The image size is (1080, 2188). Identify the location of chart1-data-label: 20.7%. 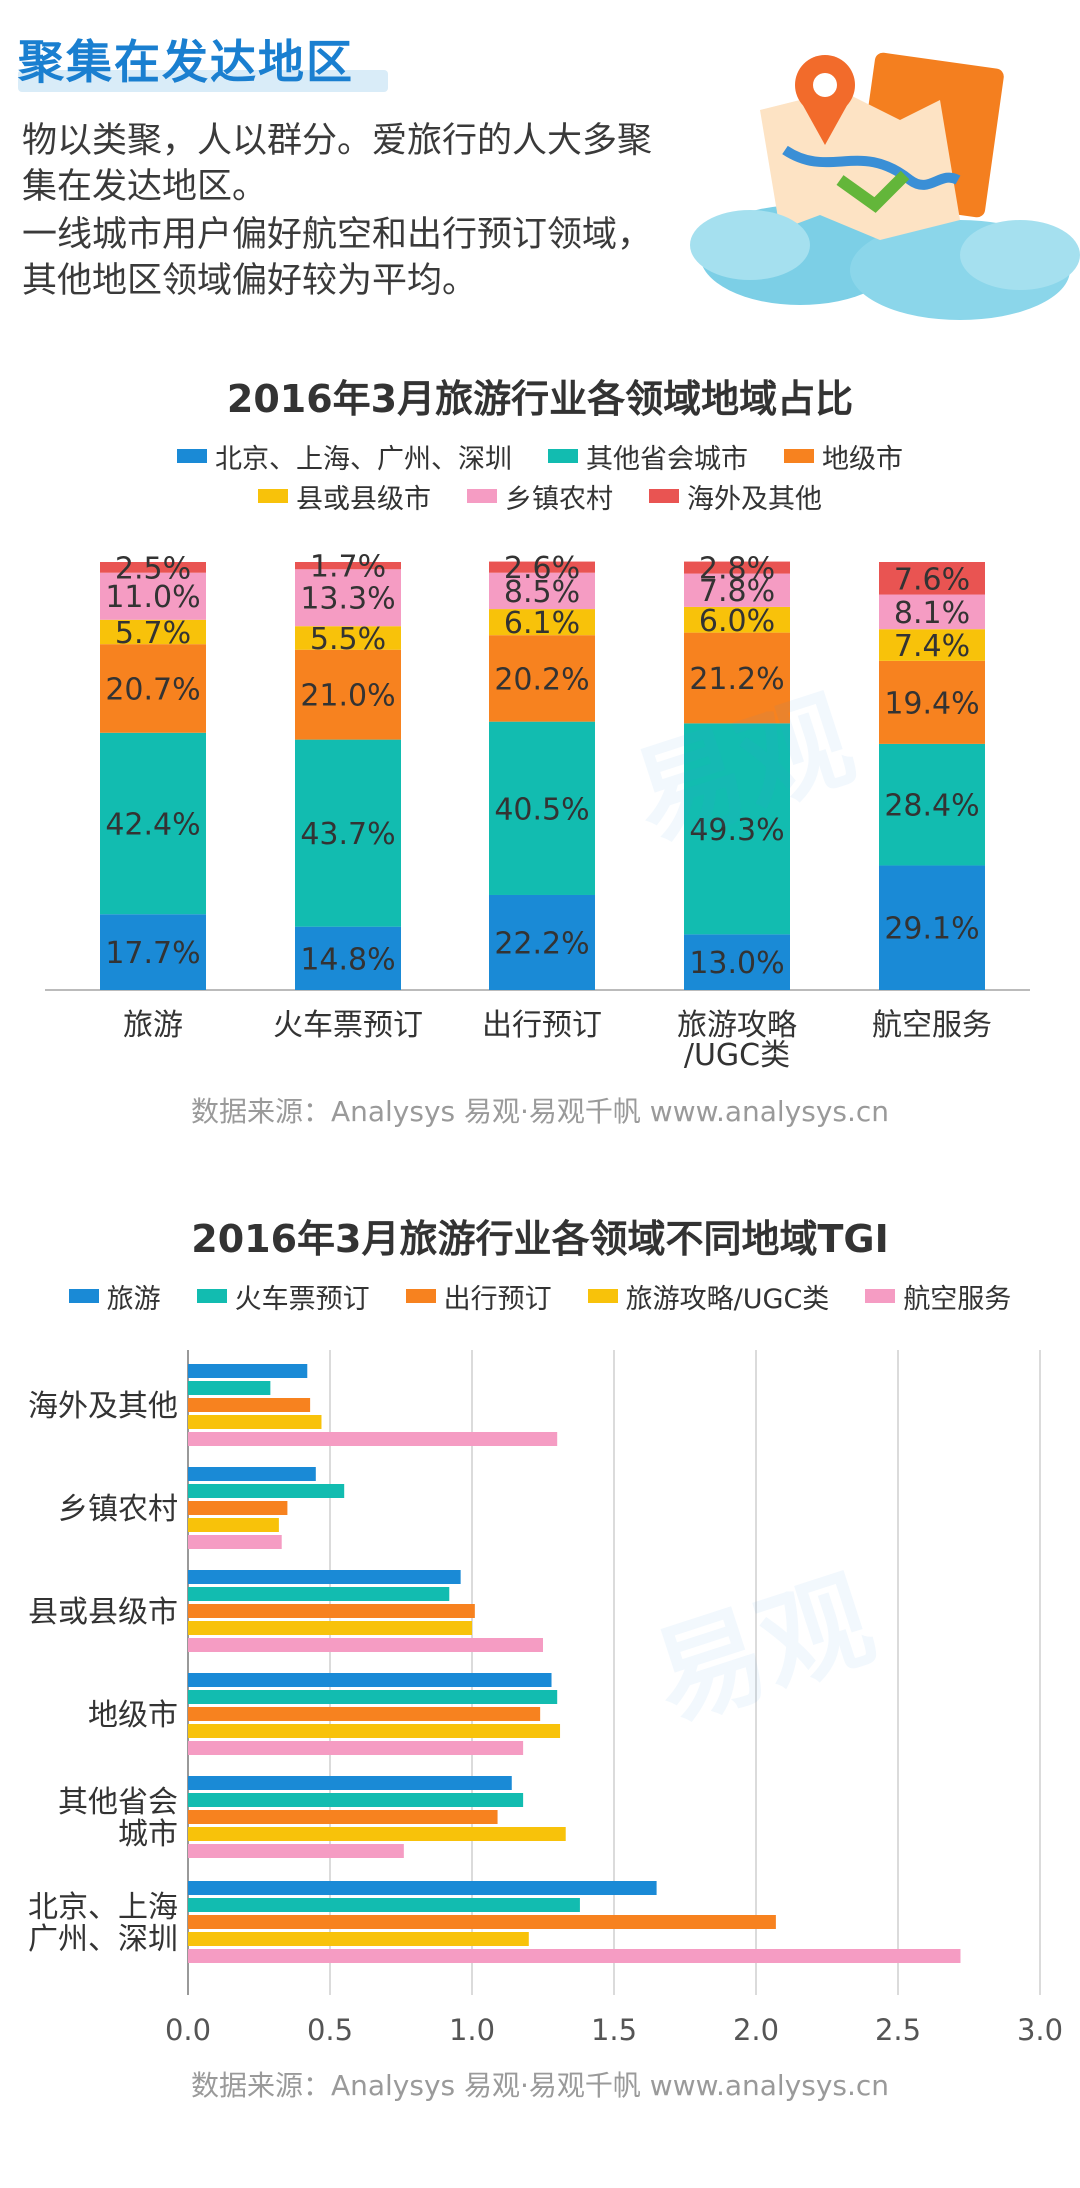
(152, 689).